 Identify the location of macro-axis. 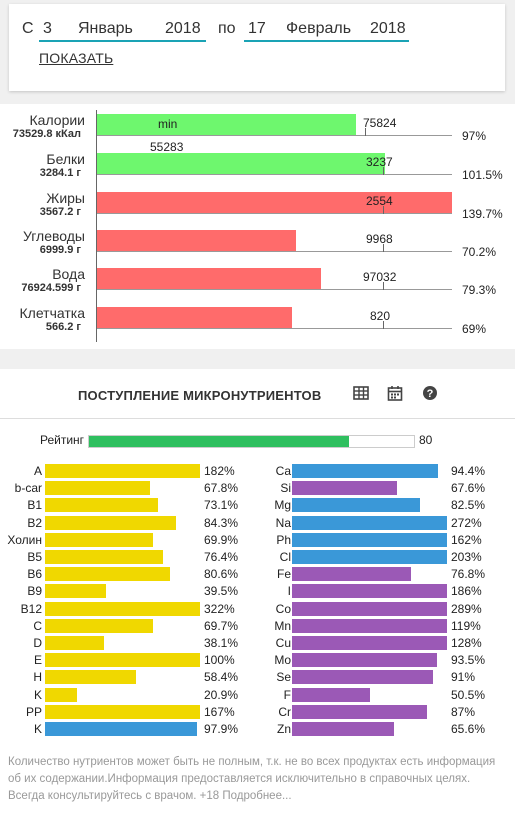
(96, 226).